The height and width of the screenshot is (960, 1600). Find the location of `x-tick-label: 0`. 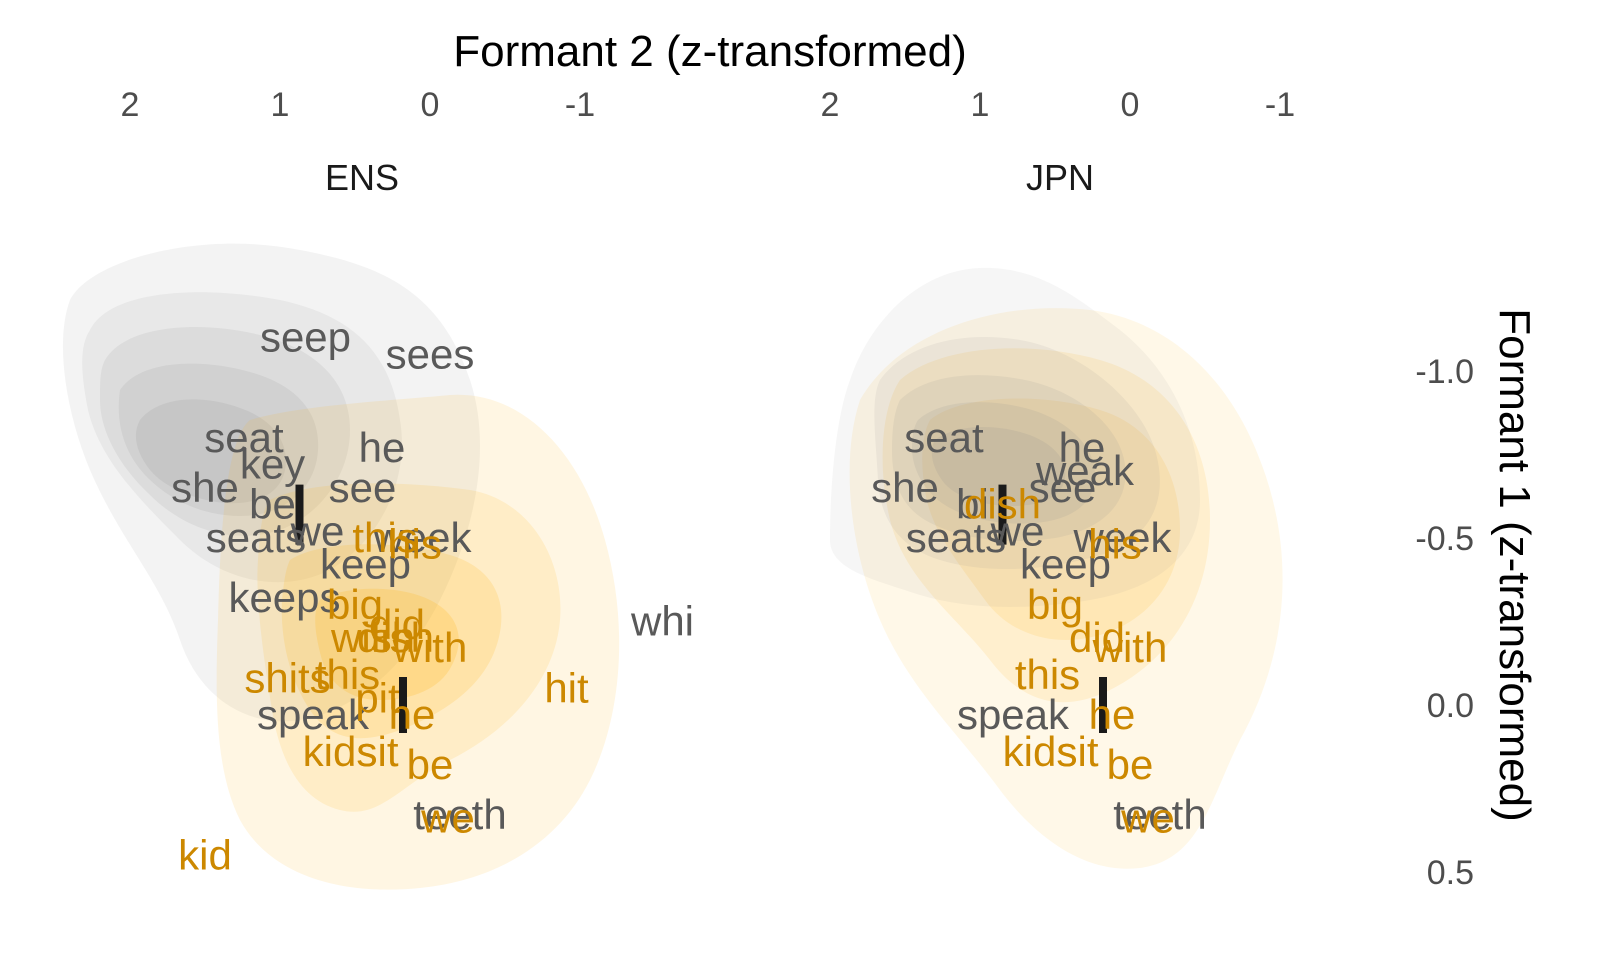

x-tick-label: 0 is located at coordinates (1130, 105).